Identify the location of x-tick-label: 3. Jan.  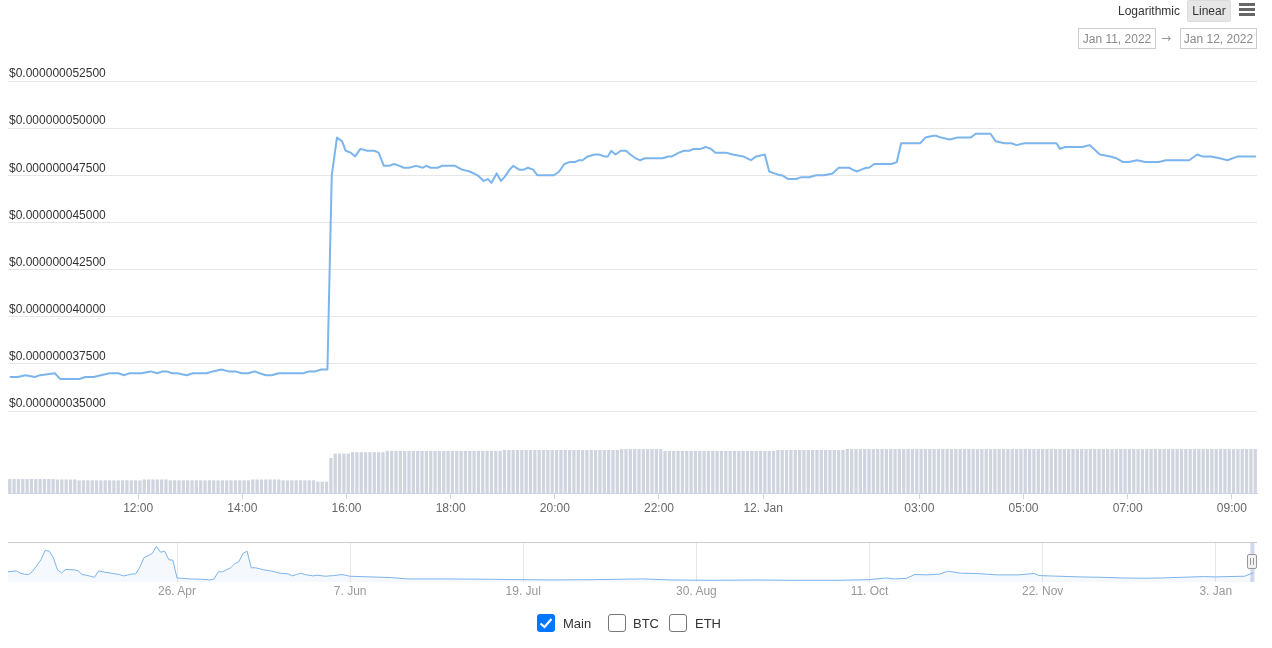
(1216, 590).